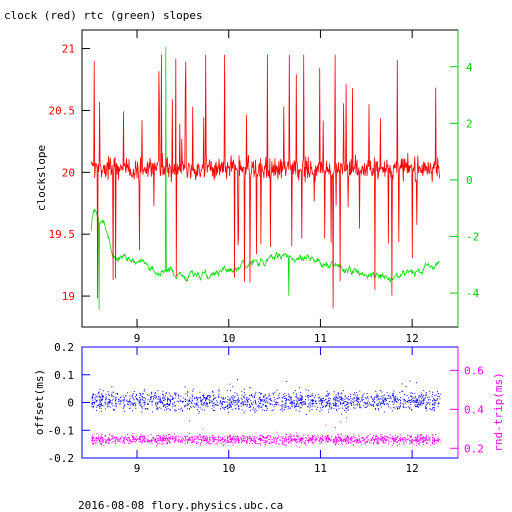  I want to click on footer-date-host: 2016-08-08 flory.physics.ubc.ca, so click(180, 505).